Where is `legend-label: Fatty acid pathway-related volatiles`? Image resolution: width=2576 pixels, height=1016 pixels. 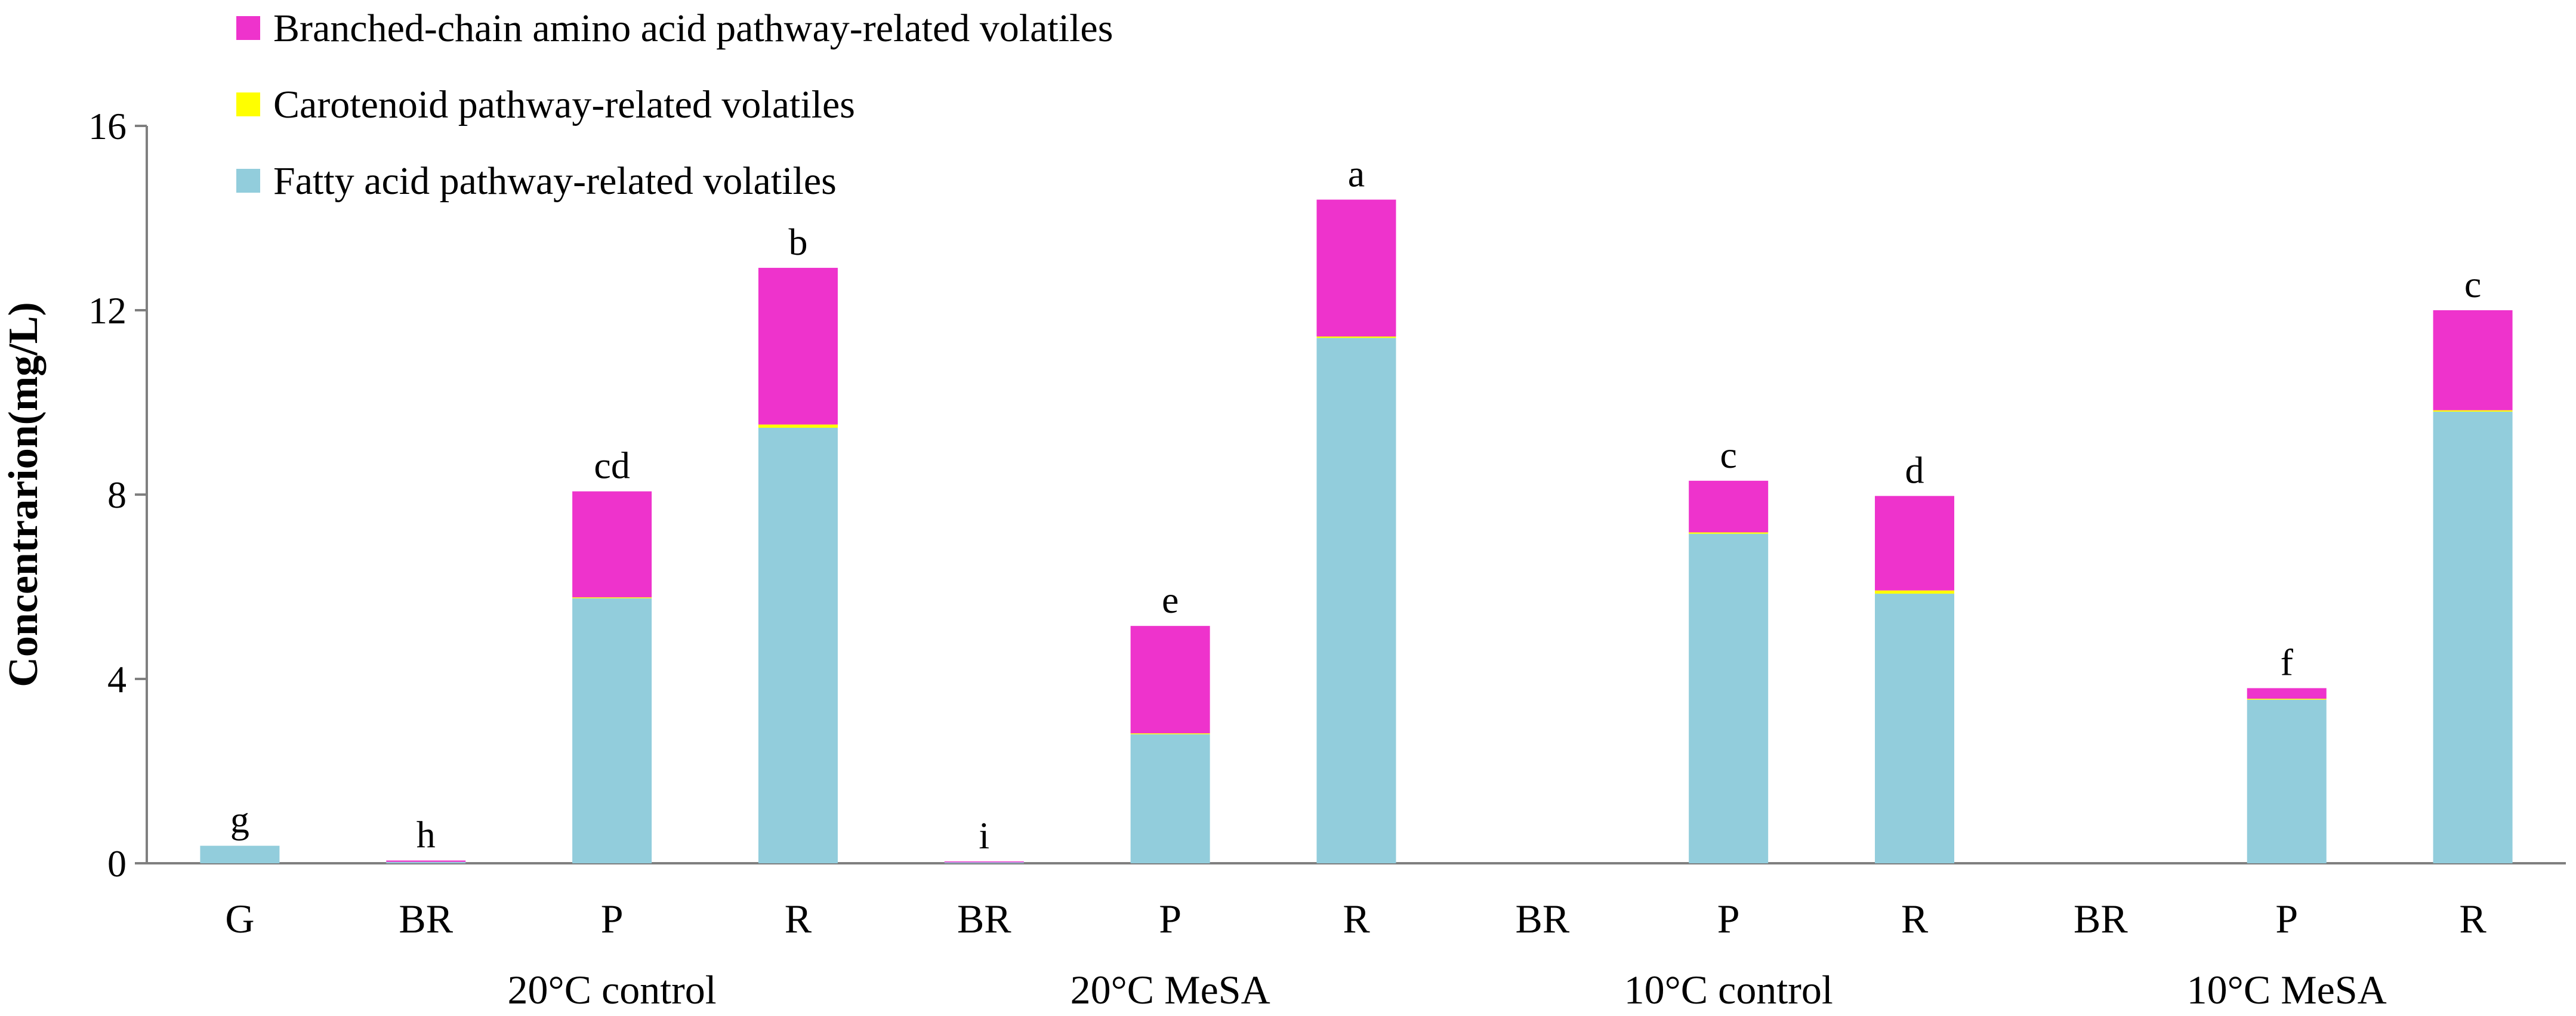 legend-label: Fatty acid pathway-related volatiles is located at coordinates (555, 181).